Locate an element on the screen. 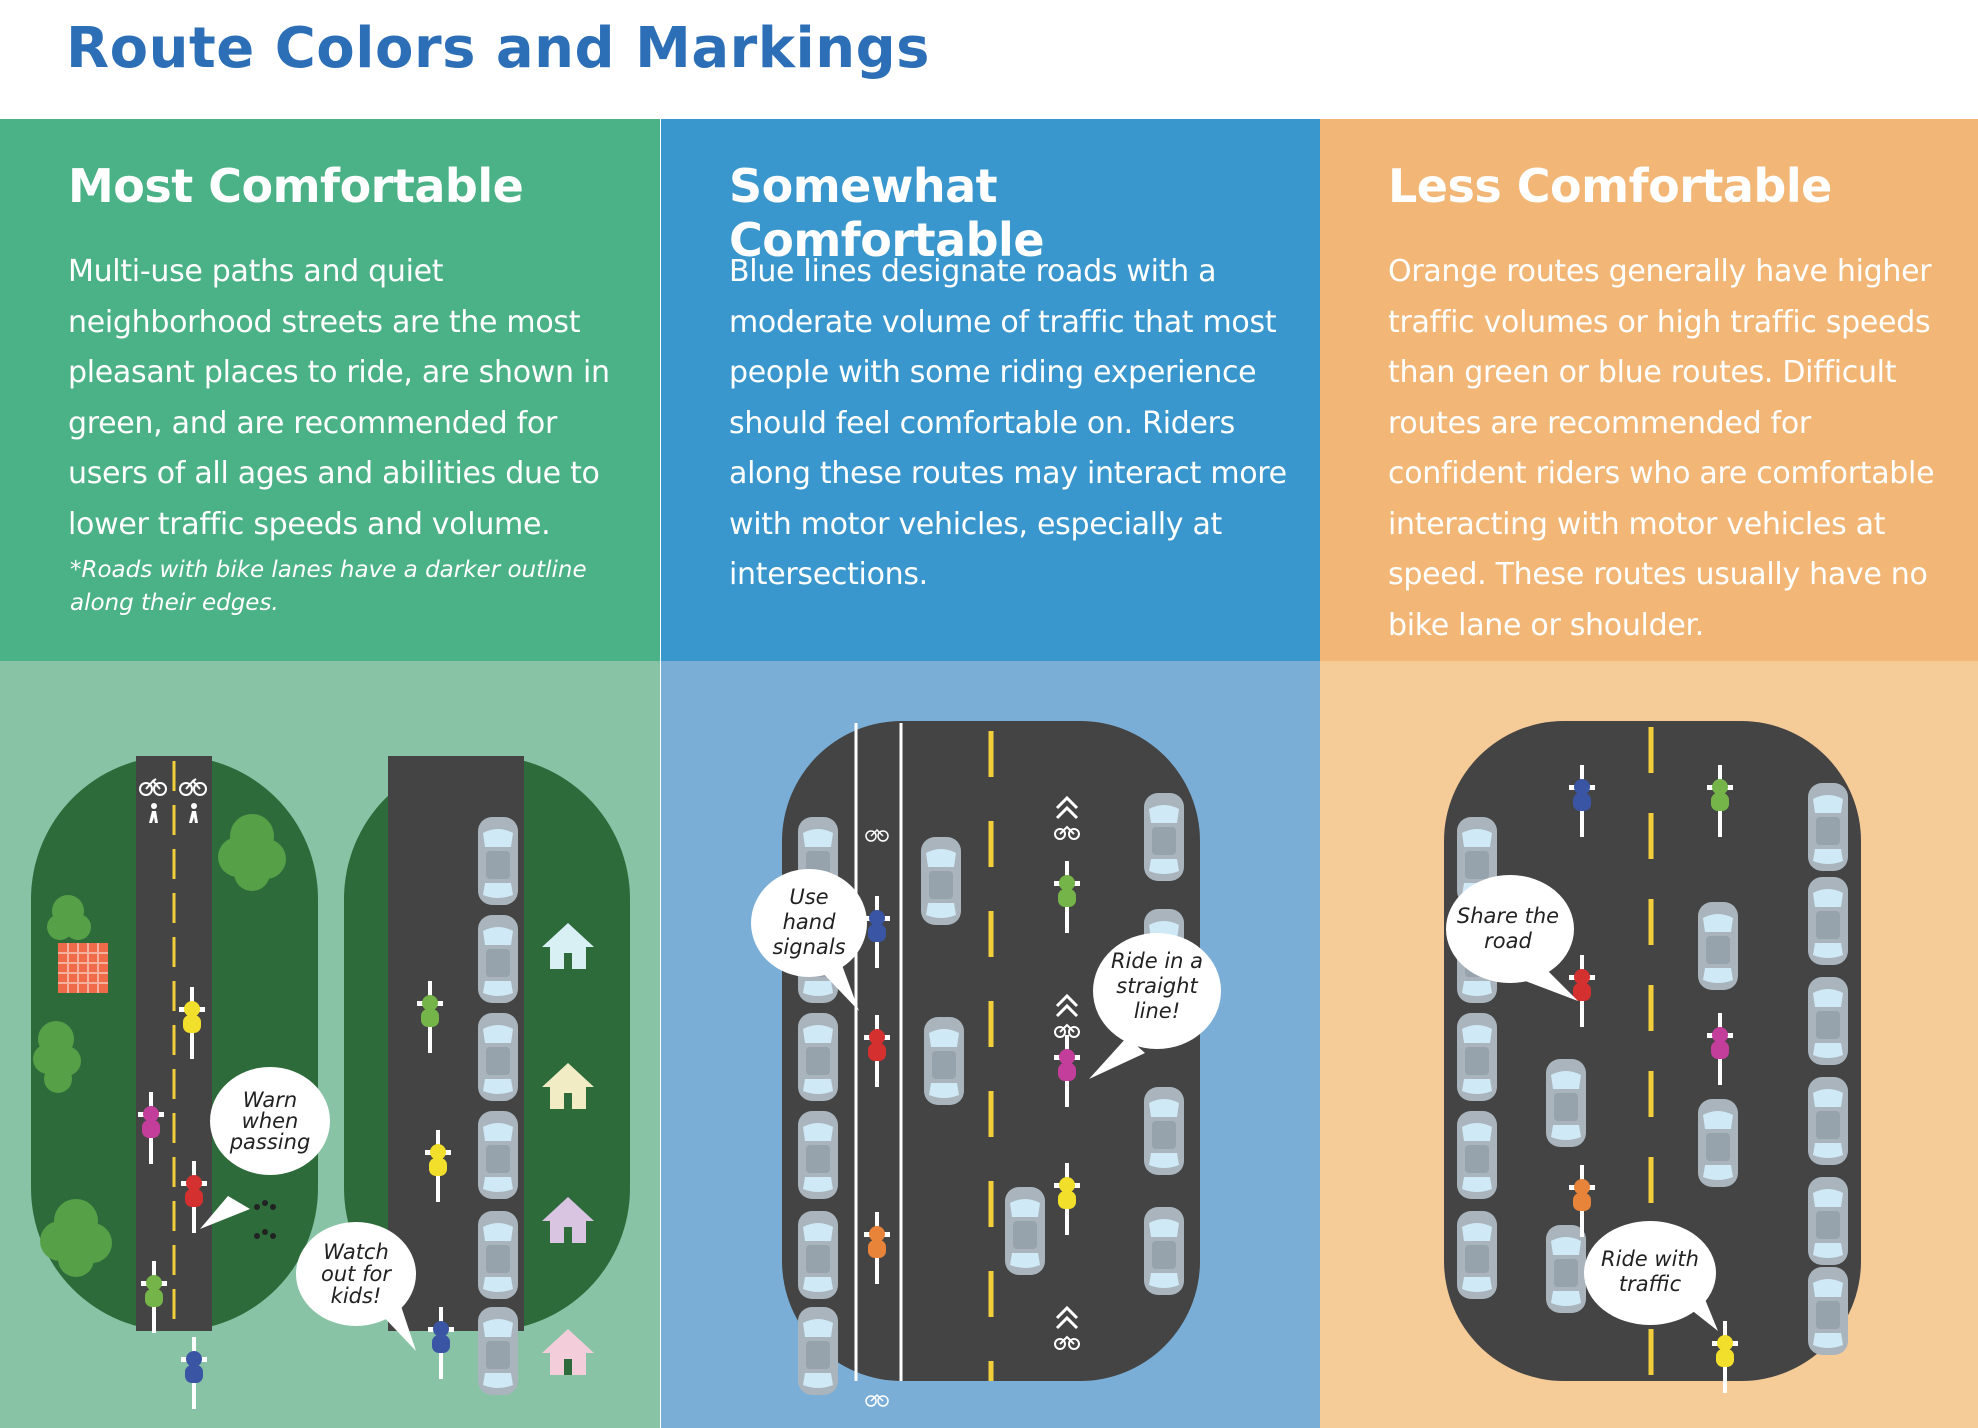 This screenshot has height=1428, width=1978. picnic-blanket-icon is located at coordinates (83, 968).